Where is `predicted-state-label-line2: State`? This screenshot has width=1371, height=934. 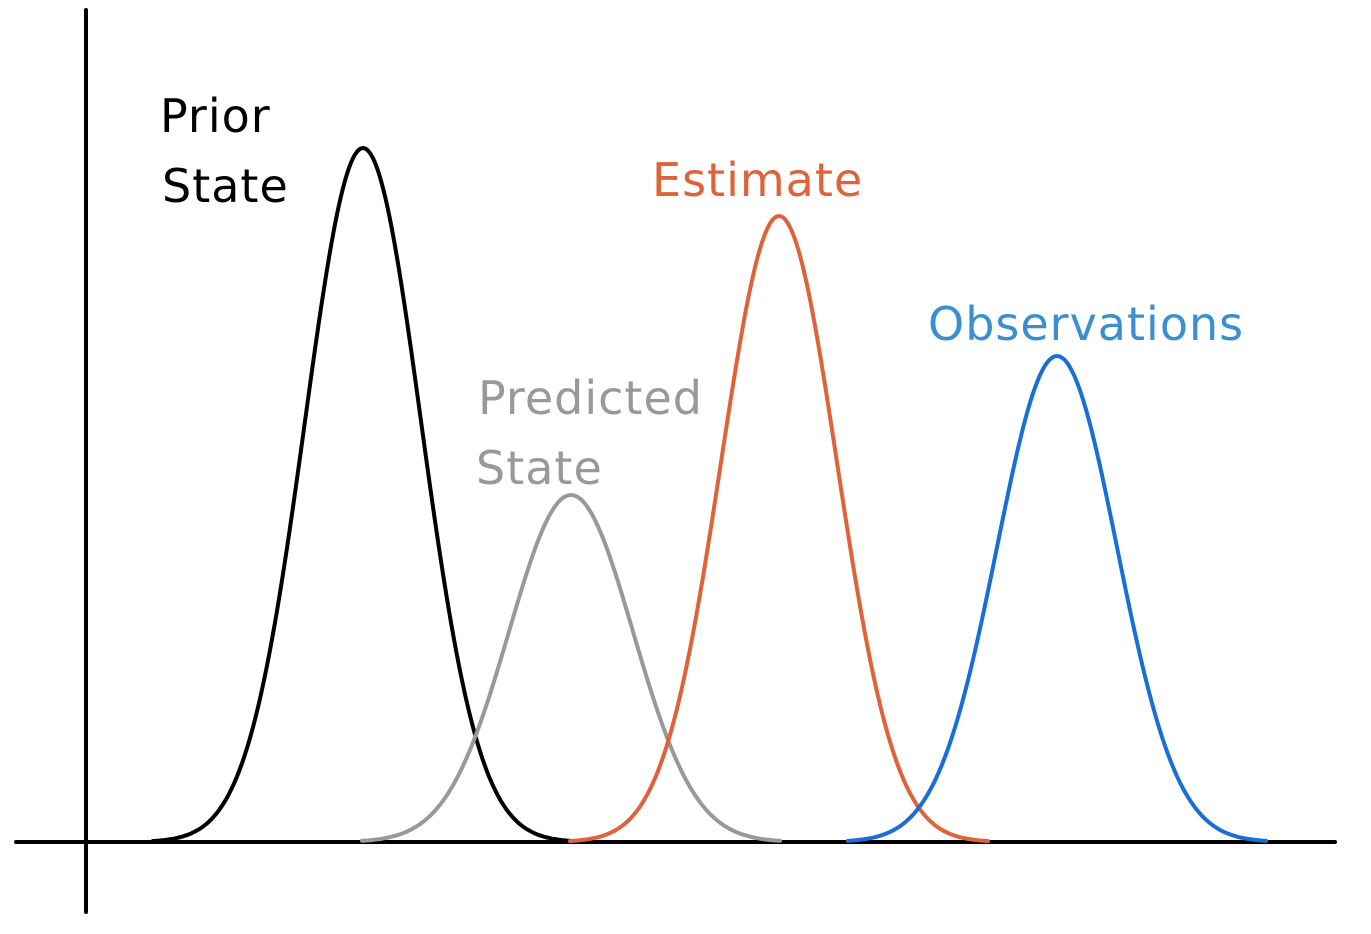
predicted-state-label-line2: State is located at coordinates (539, 468).